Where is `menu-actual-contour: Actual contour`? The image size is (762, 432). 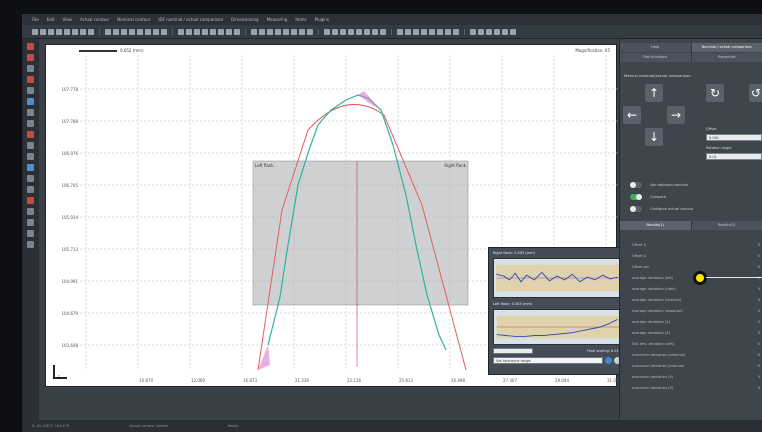
menu-actual-contour: Actual contour is located at coordinates (94, 19).